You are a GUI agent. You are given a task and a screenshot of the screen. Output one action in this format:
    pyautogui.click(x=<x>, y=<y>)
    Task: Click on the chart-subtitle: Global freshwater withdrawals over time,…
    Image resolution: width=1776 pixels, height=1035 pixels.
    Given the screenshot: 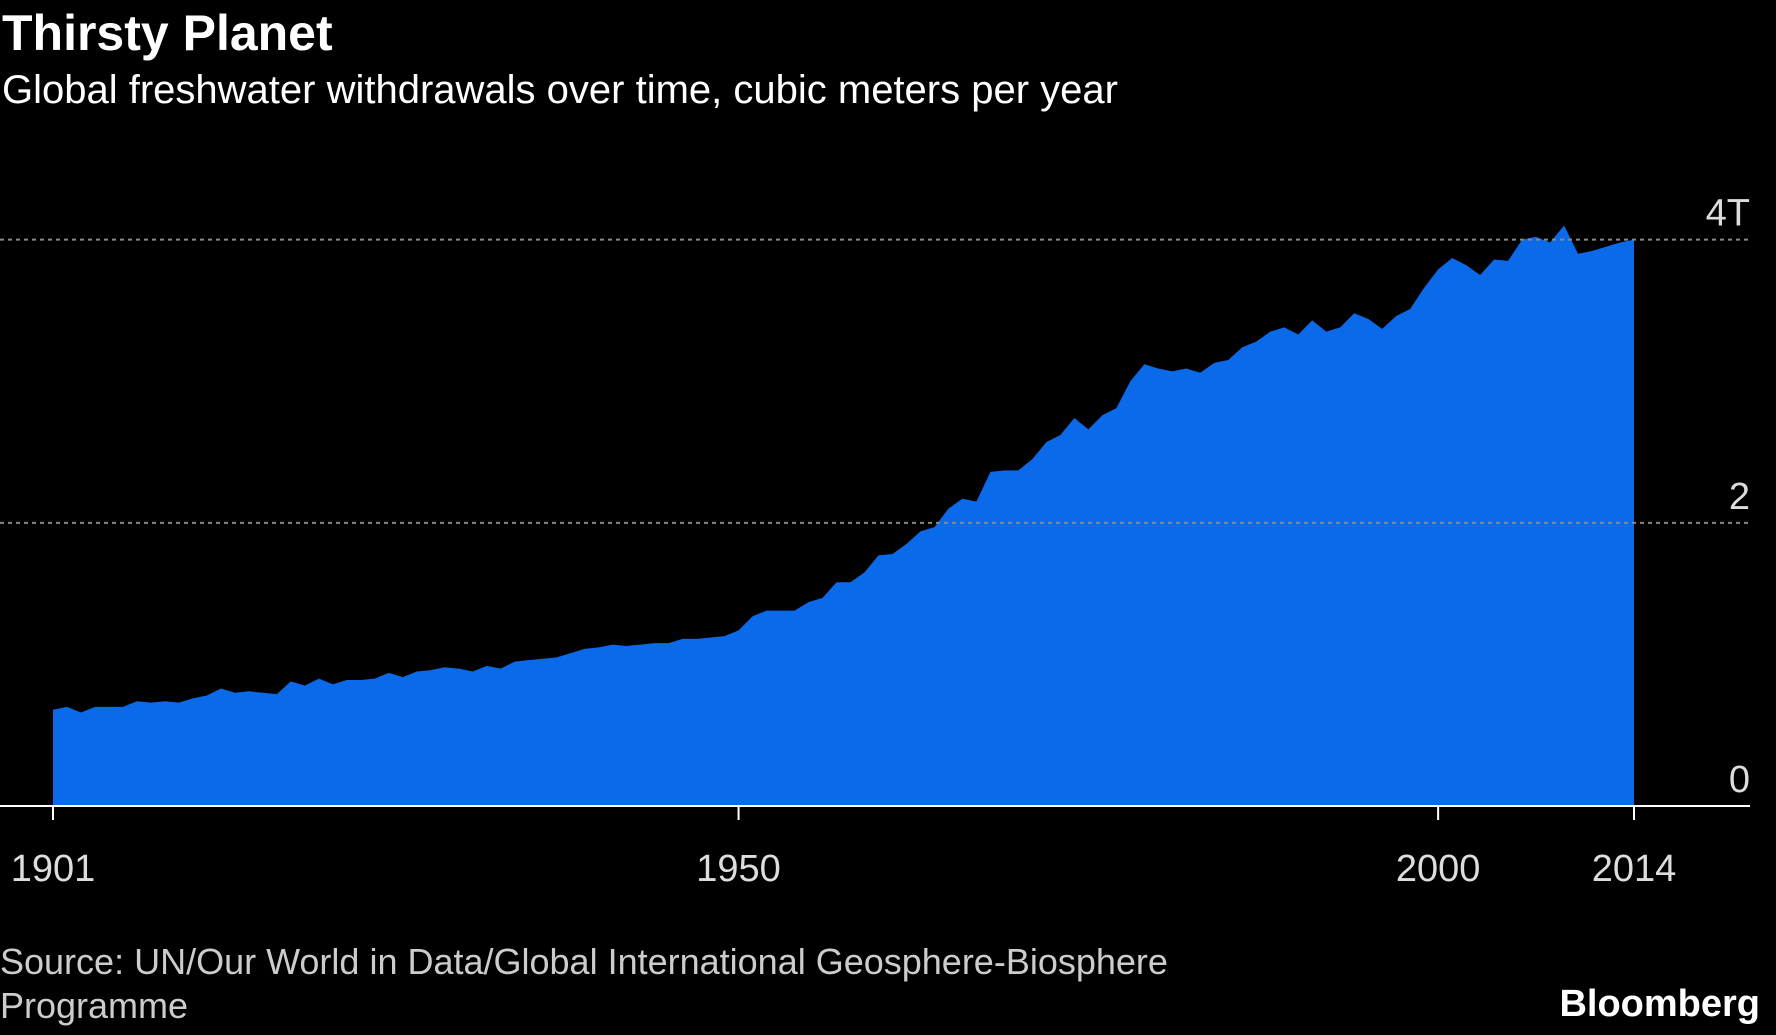 What is the action you would take?
    pyautogui.click(x=560, y=90)
    